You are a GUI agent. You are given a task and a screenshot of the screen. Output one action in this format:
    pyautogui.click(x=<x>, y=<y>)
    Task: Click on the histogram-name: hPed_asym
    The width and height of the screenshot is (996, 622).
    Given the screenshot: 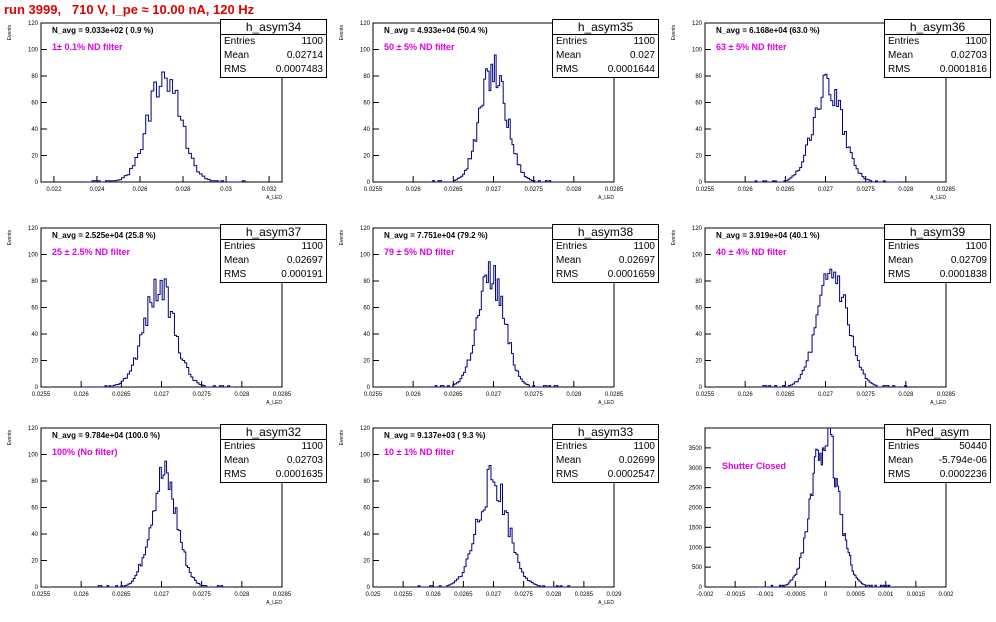 What is the action you would take?
    pyautogui.click(x=937, y=432)
    